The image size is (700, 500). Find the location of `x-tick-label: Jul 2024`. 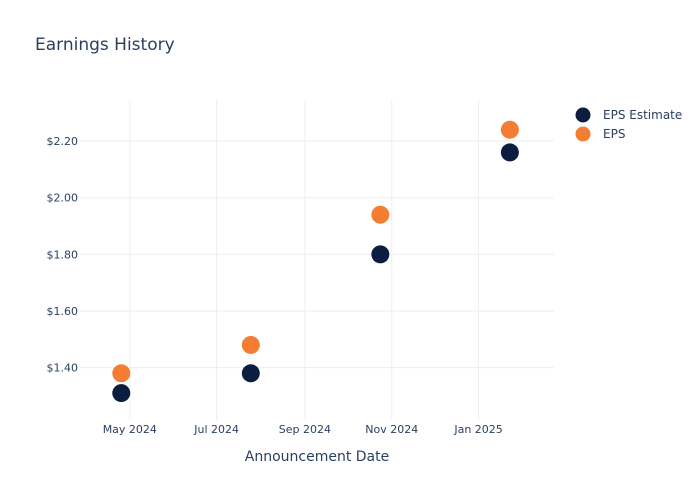

x-tick-label: Jul 2024 is located at coordinates (216, 429).